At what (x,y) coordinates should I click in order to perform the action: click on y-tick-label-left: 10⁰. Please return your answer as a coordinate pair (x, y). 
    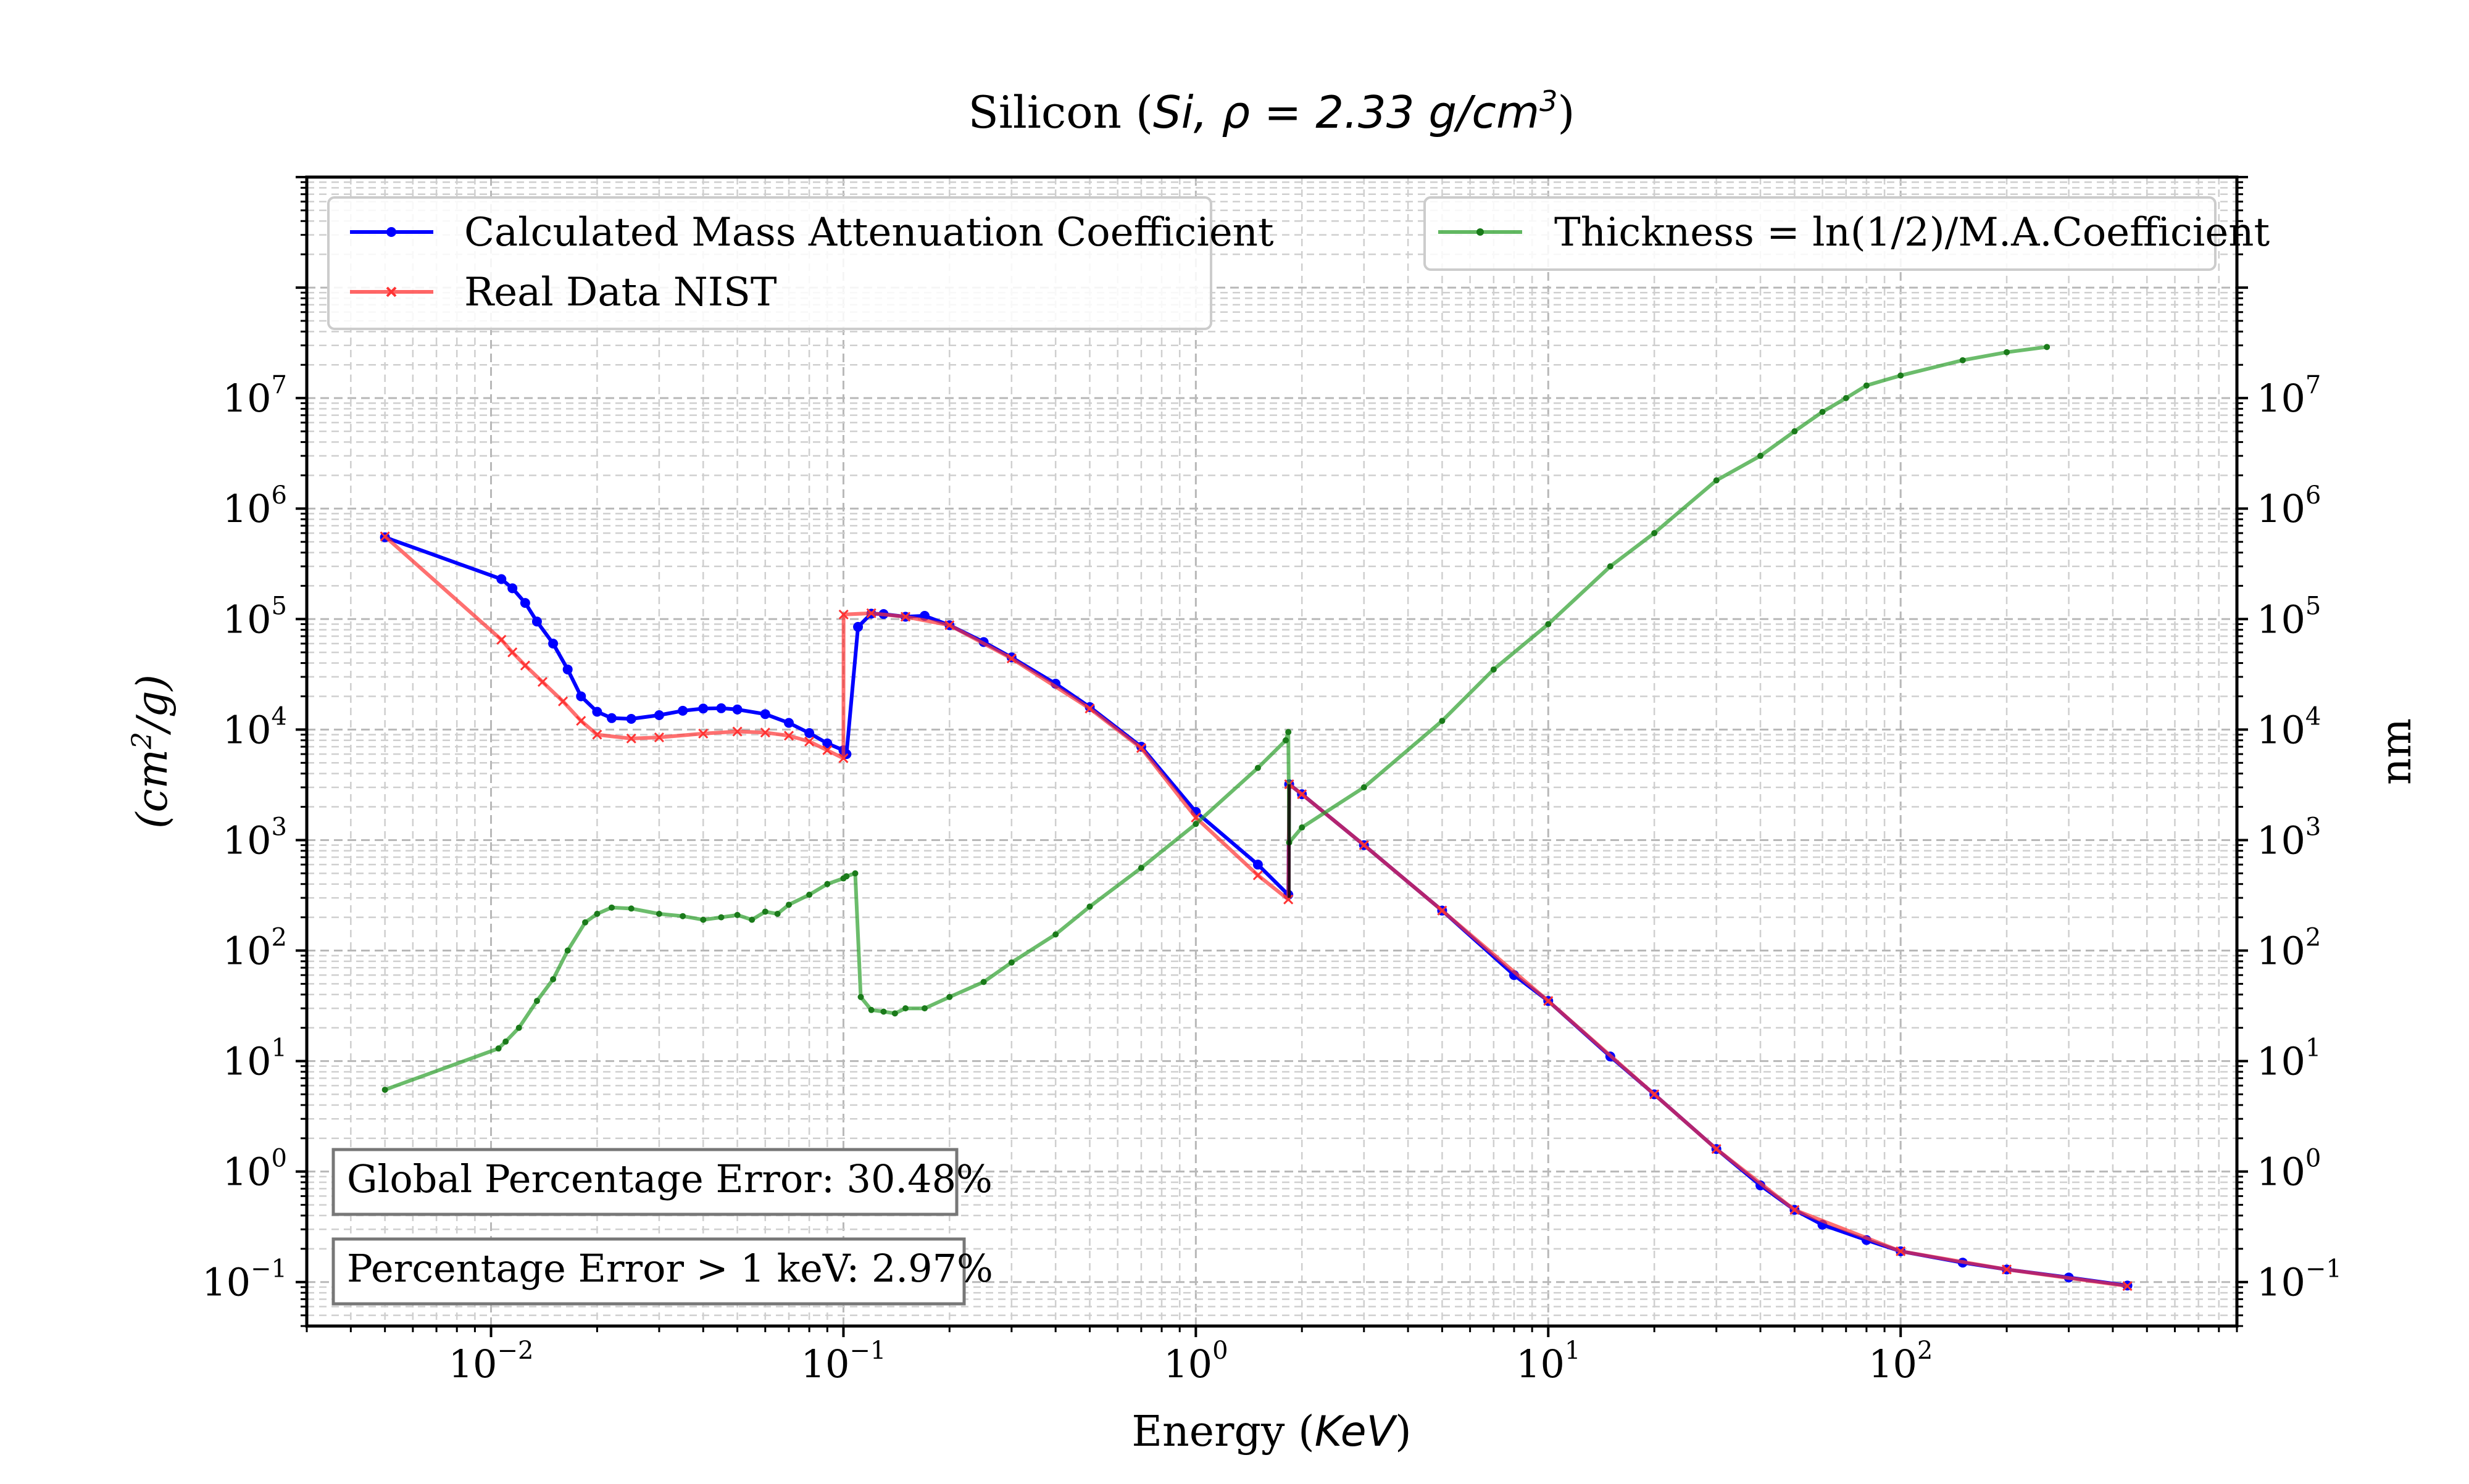
    Looking at the image, I should click on (255, 1170).